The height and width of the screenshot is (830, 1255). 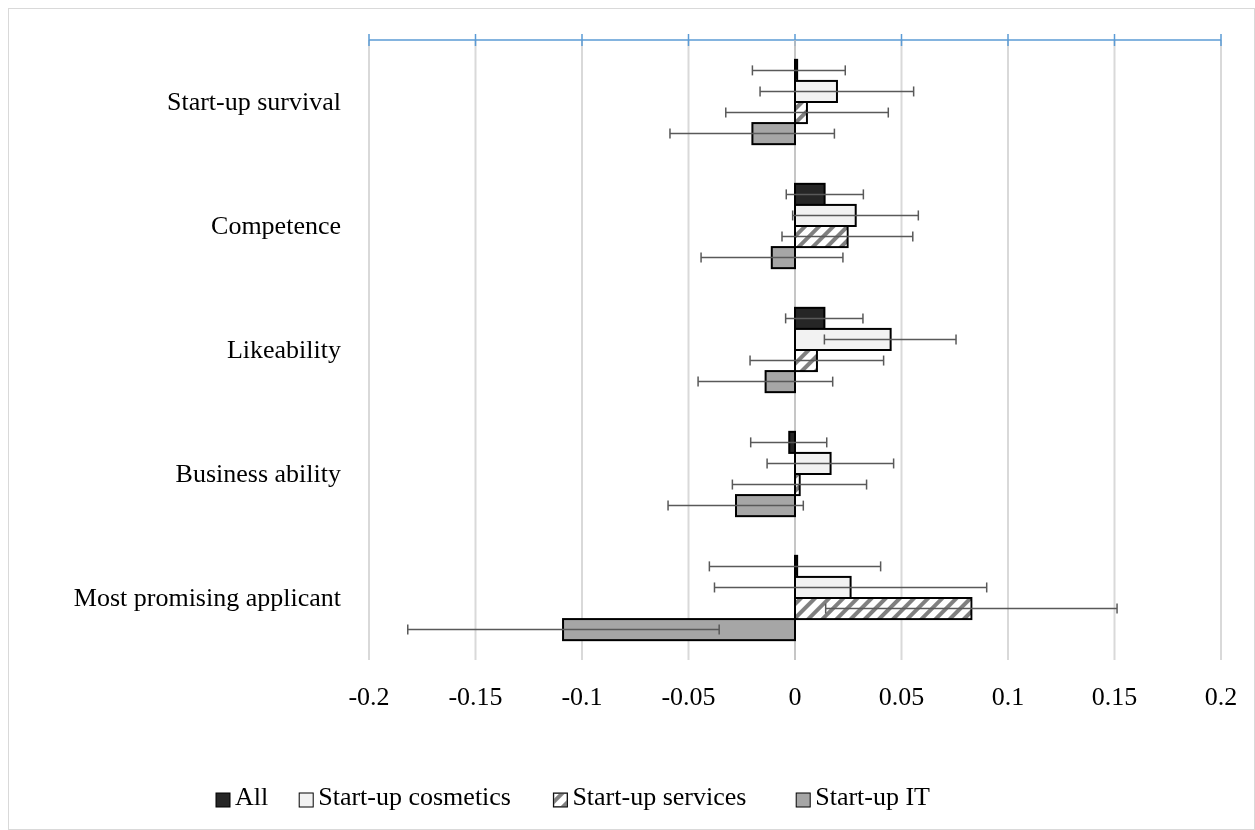 What do you see at coordinates (276, 225) in the screenshot?
I see `y-tick-label: Competence` at bounding box center [276, 225].